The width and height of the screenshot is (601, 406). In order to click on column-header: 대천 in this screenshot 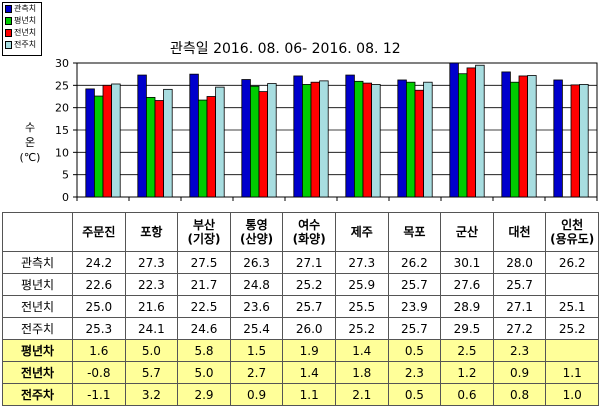, I will do `click(519, 232)`.